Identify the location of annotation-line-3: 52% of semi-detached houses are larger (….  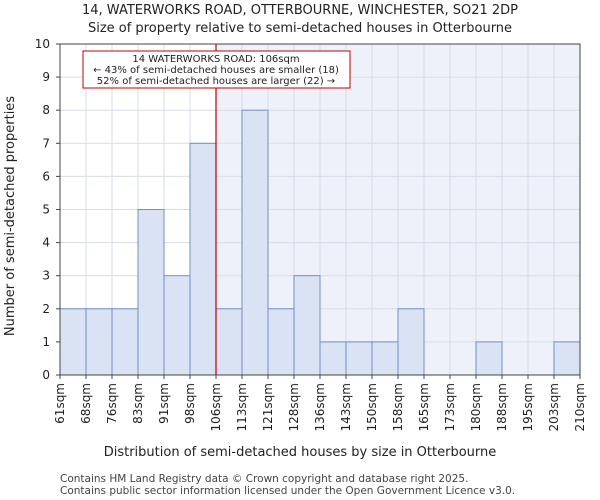
(216, 81).